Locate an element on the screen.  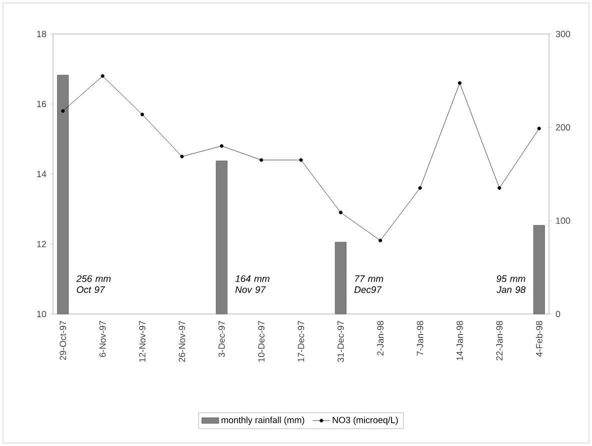
annotation: 256 mm Oct 97 is located at coordinates (93, 284).